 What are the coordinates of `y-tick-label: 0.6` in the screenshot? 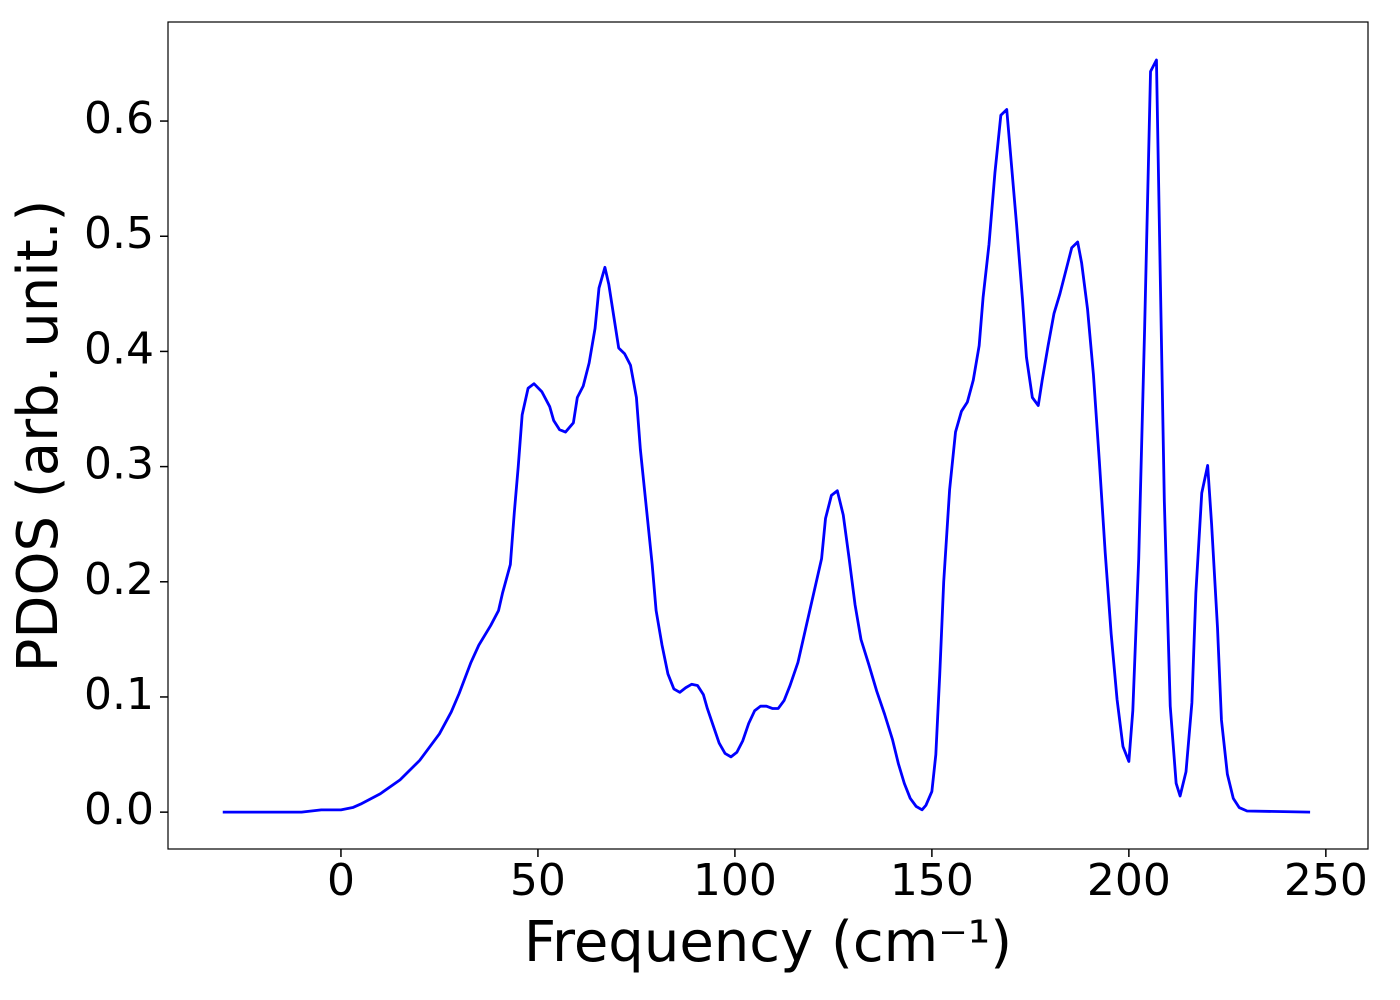 It's located at (119, 118).